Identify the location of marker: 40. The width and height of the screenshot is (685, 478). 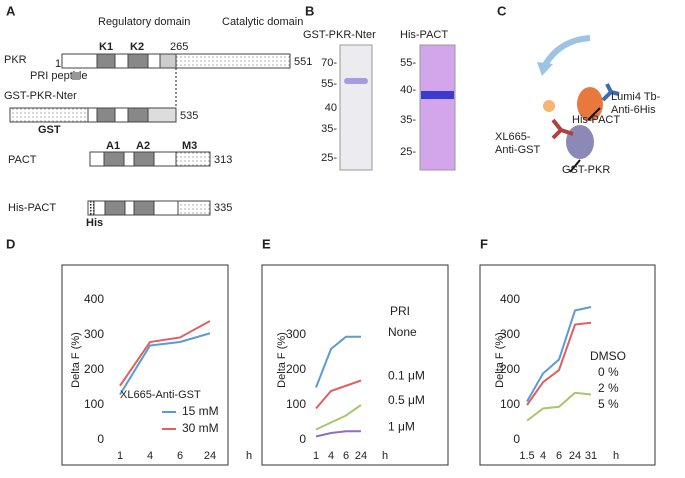
(331, 108).